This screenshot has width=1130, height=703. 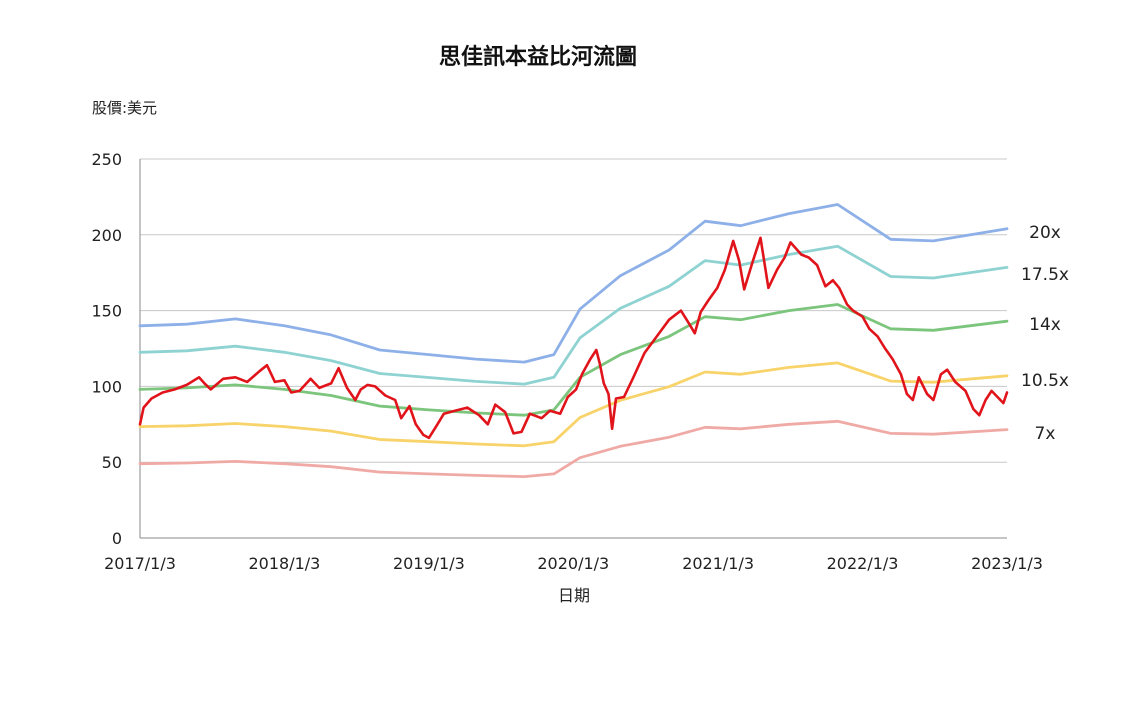 What do you see at coordinates (112, 462) in the screenshot?
I see `y-tick-label: 50` at bounding box center [112, 462].